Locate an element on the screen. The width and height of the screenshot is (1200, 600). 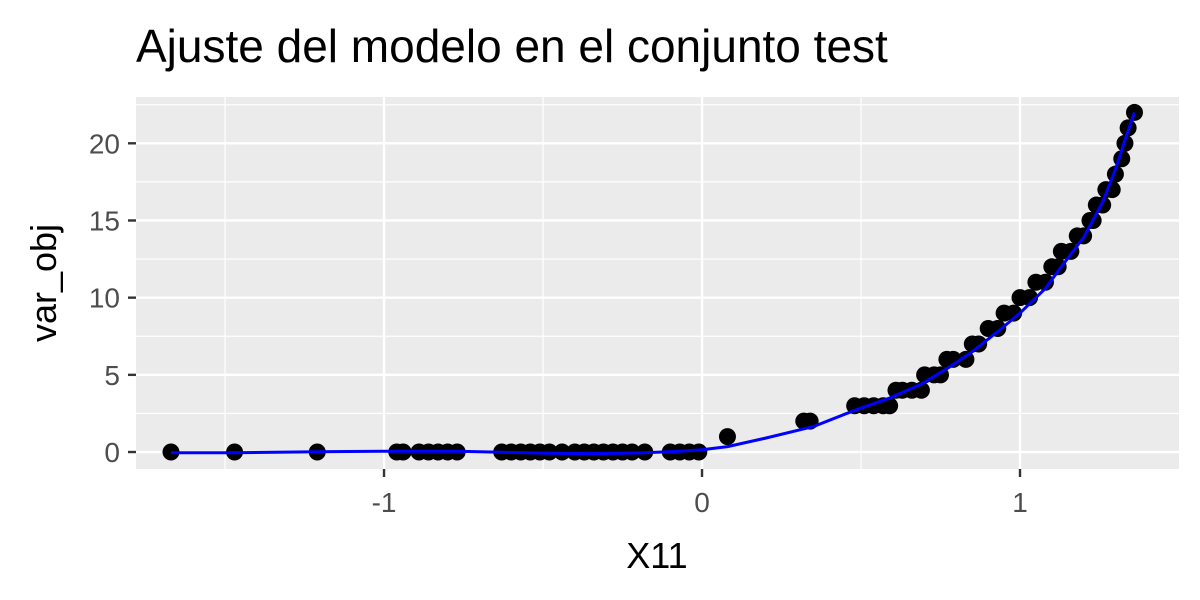
x-axis-title: X11 is located at coordinates (656, 555).